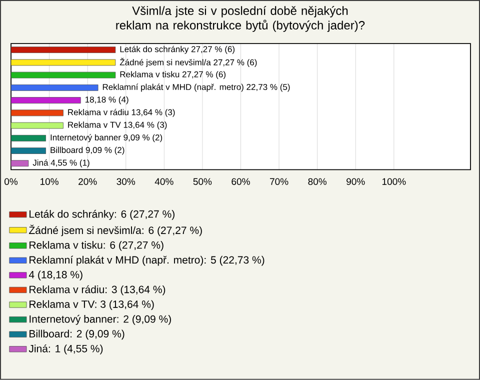  Describe the element at coordinates (117, 126) in the screenshot. I see `data-label: Reklama v TV 13,64 % (3)` at that location.